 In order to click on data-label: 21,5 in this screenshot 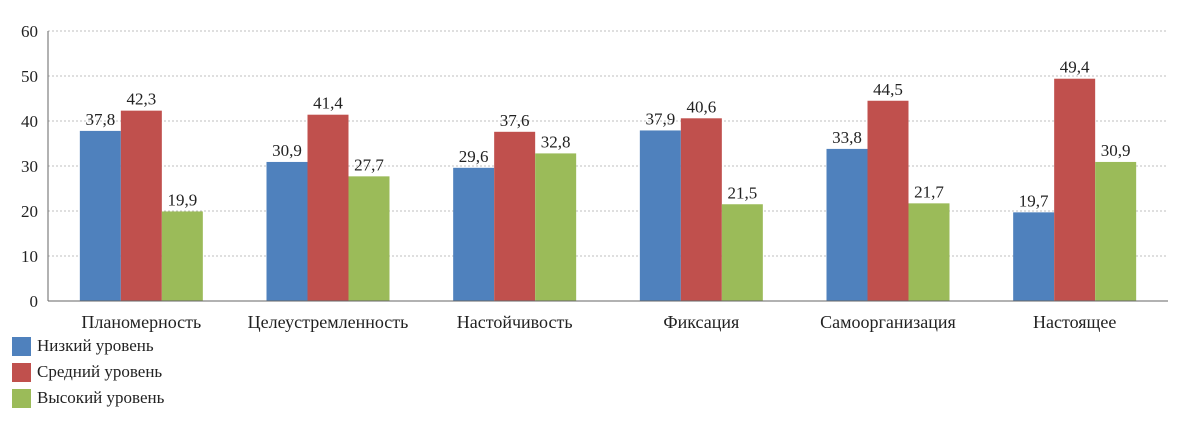, I will do `click(742, 192)`.